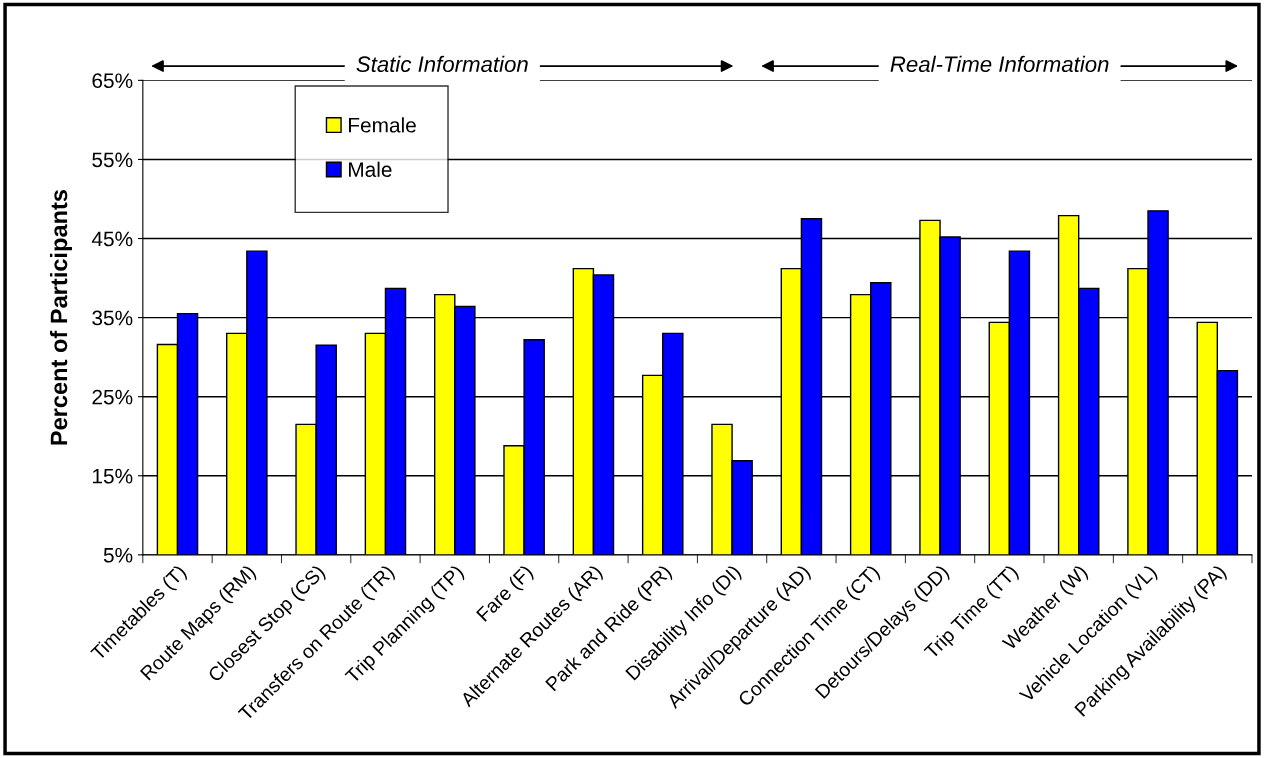  What do you see at coordinates (112, 239) in the screenshot?
I see `y-tick-label: 45%` at bounding box center [112, 239].